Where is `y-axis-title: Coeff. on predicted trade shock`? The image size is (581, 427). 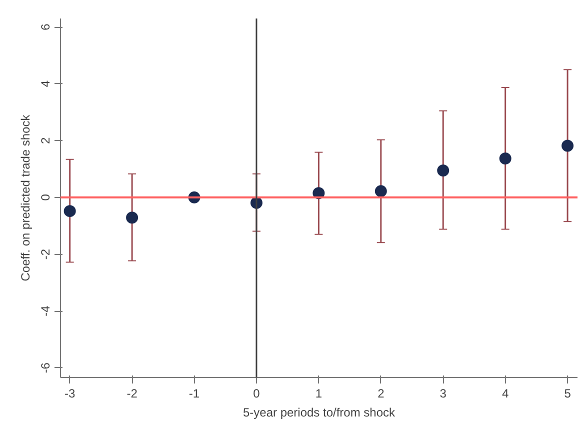 y-axis-title: Coeff. on predicted trade shock is located at coordinates (25, 198).